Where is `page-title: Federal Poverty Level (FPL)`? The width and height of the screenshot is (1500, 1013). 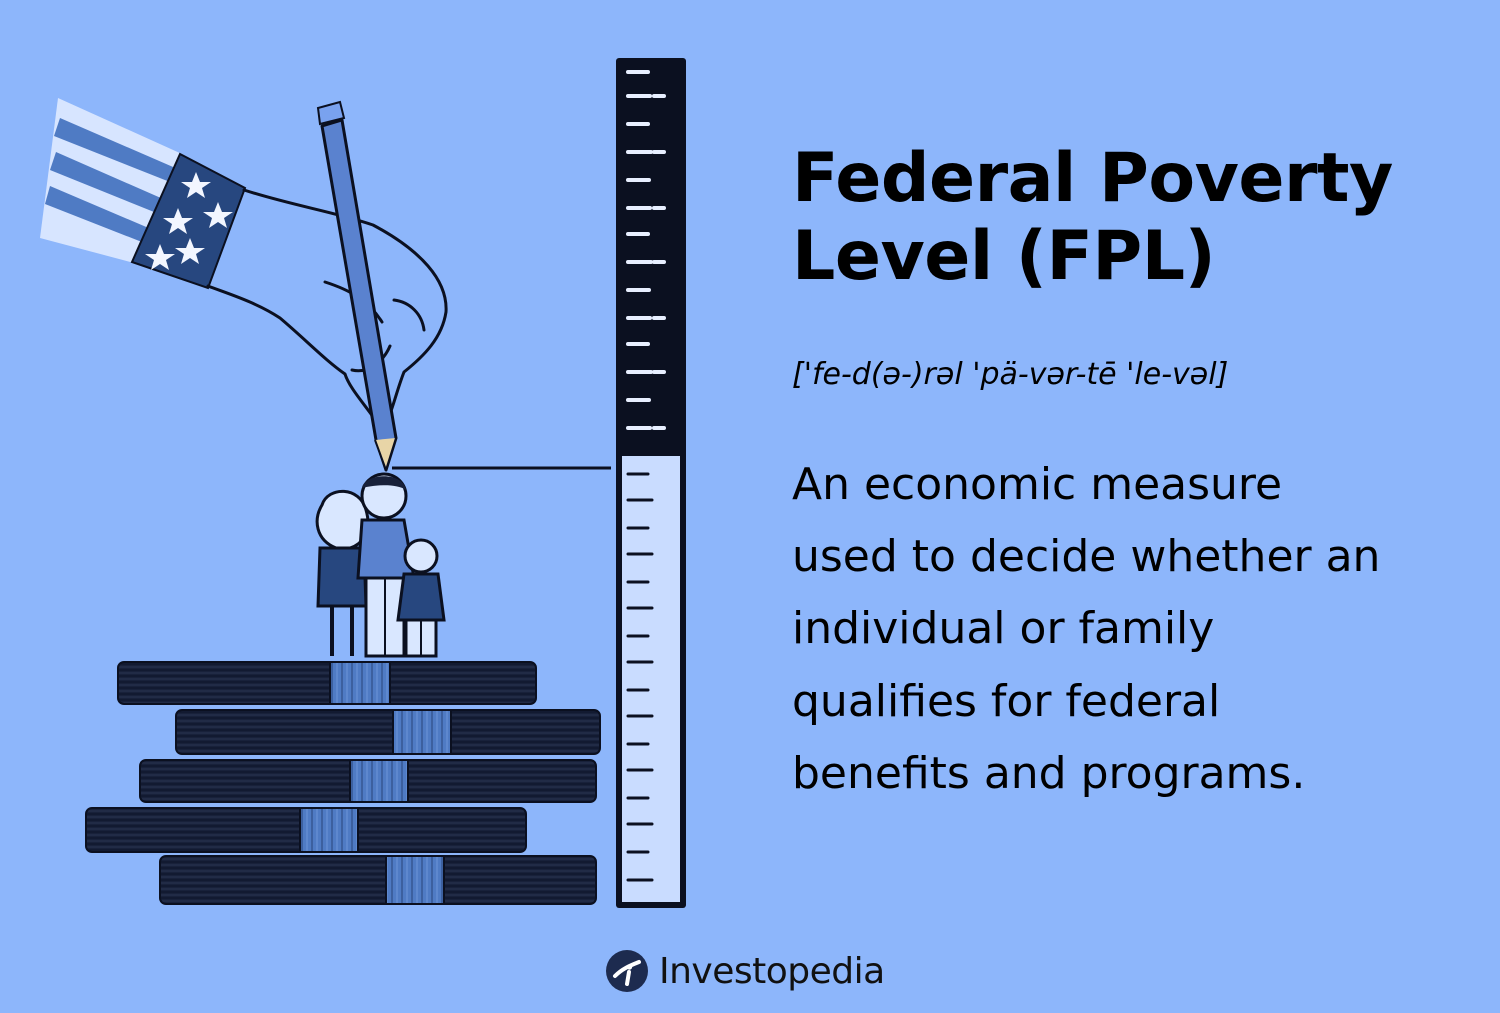
page-title: Federal Poverty Level (FPL) is located at coordinates (1132, 217).